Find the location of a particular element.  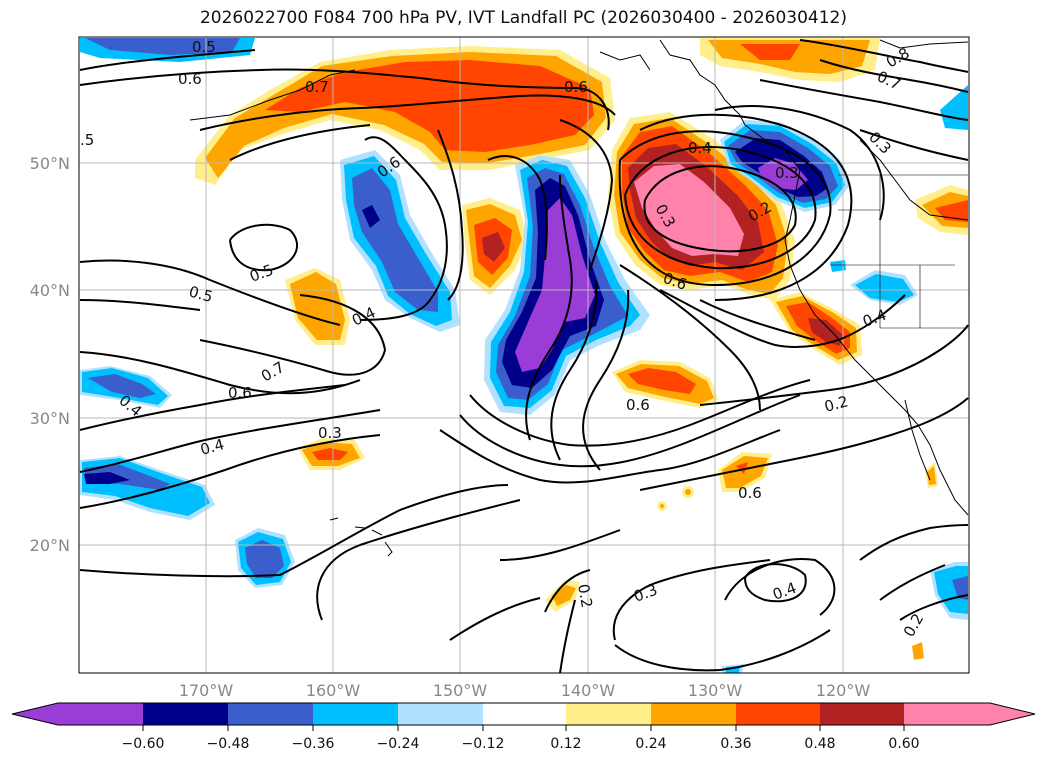

lat-tick: 20°N is located at coordinates (50, 545).